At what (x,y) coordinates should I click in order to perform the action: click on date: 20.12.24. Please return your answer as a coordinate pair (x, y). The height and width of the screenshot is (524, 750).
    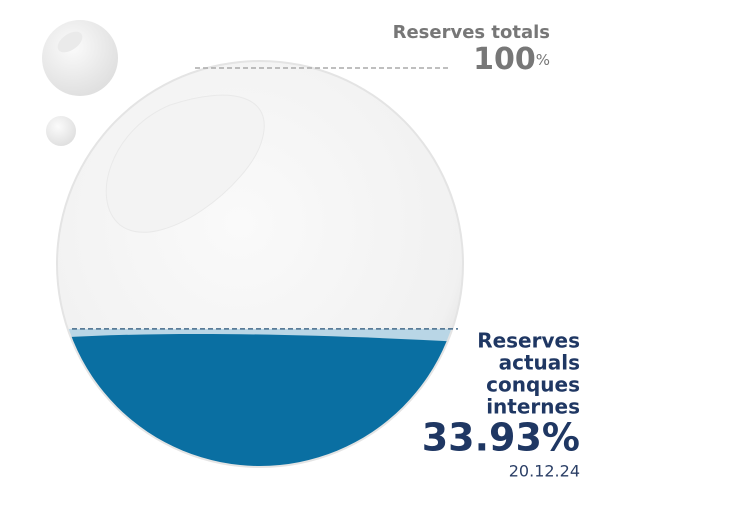
    Looking at the image, I should click on (544, 471).